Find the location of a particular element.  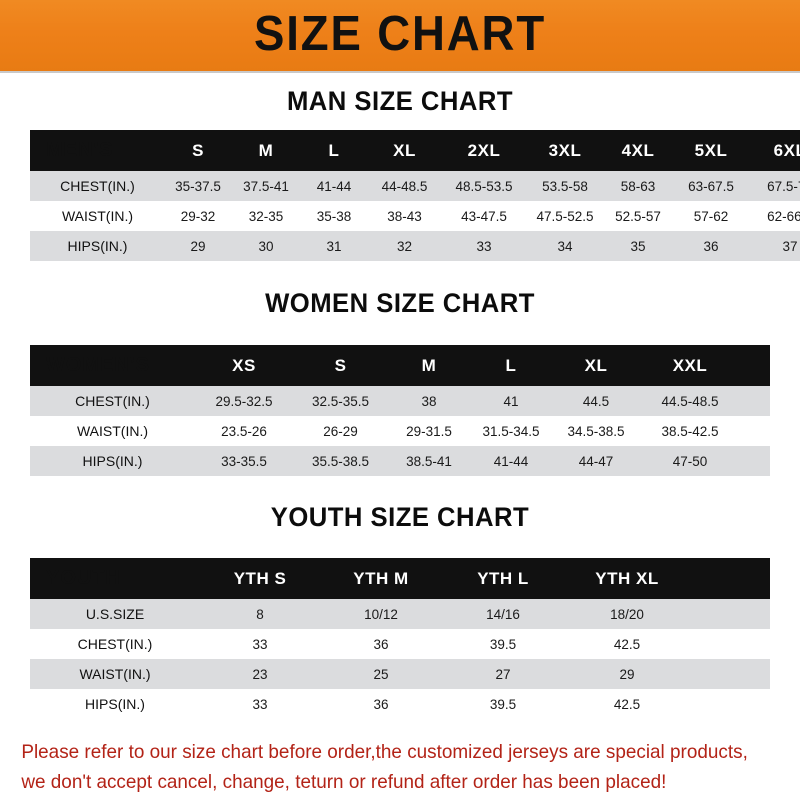

table-cell: 38-43 is located at coordinates (404, 216).